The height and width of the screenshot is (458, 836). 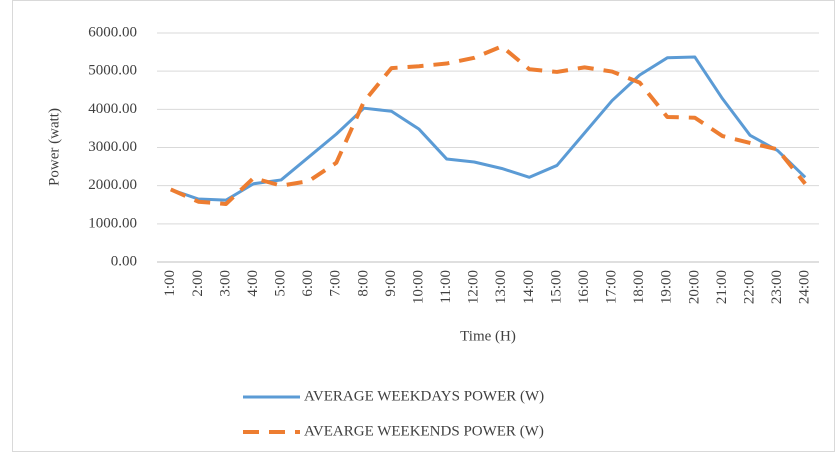 I want to click on legend-label: AVERAGE WEEKDAYS POWER (W), so click(x=424, y=396).